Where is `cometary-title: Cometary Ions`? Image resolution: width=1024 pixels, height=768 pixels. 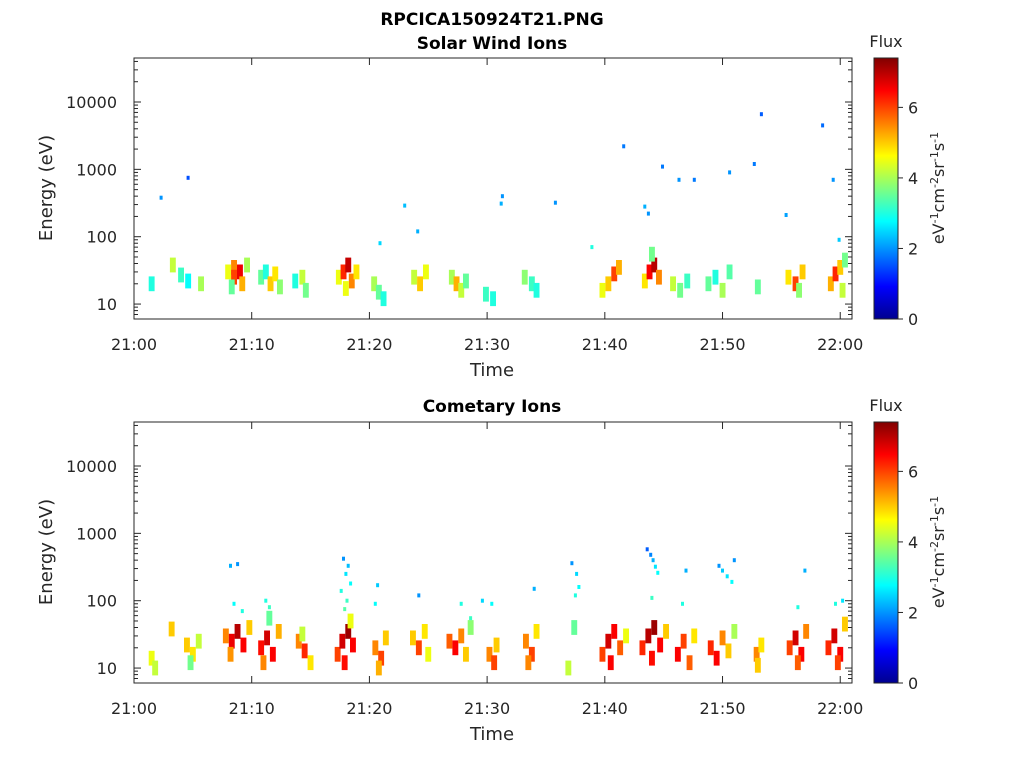
cometary-title: Cometary Ions is located at coordinates (492, 407).